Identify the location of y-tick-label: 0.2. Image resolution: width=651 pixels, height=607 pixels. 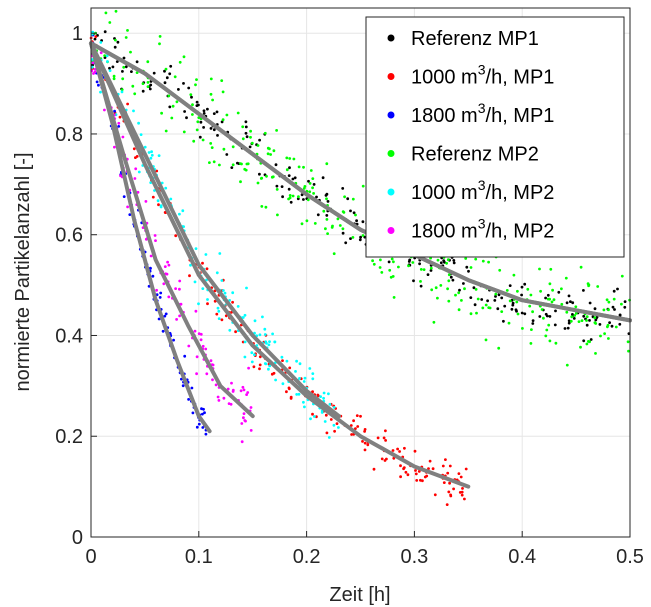
(69, 437).